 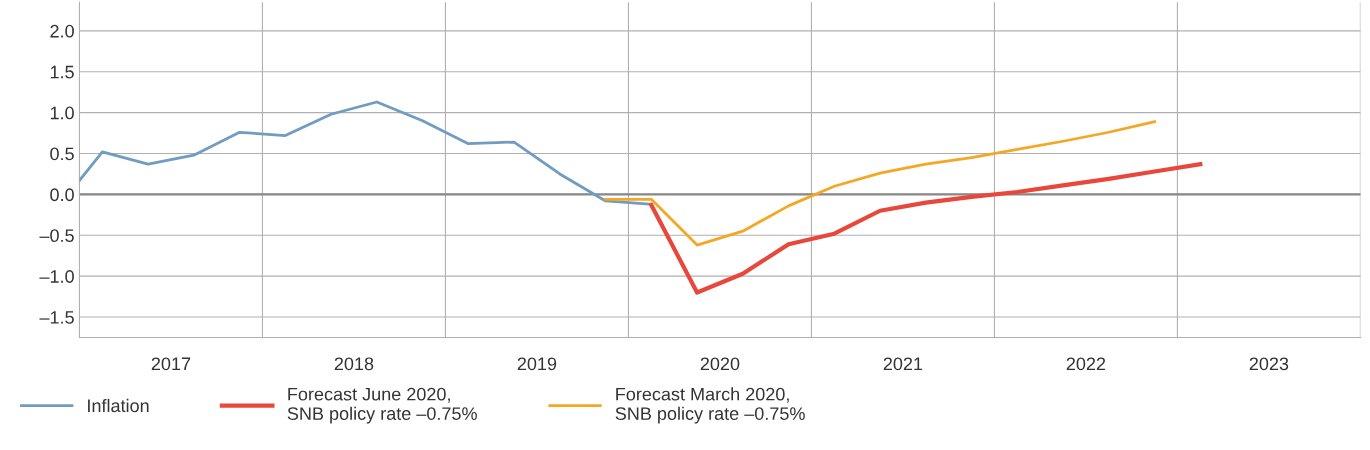 What do you see at coordinates (903, 364) in the screenshot?
I see `x-tick-label: 2021` at bounding box center [903, 364].